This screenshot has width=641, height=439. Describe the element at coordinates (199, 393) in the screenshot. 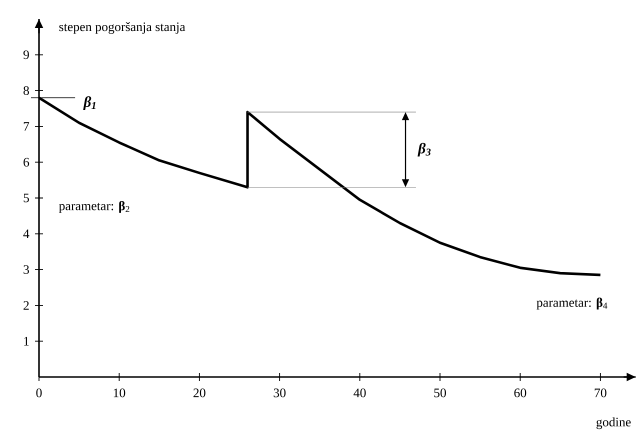

I see `x-tick-label: 20` at that location.